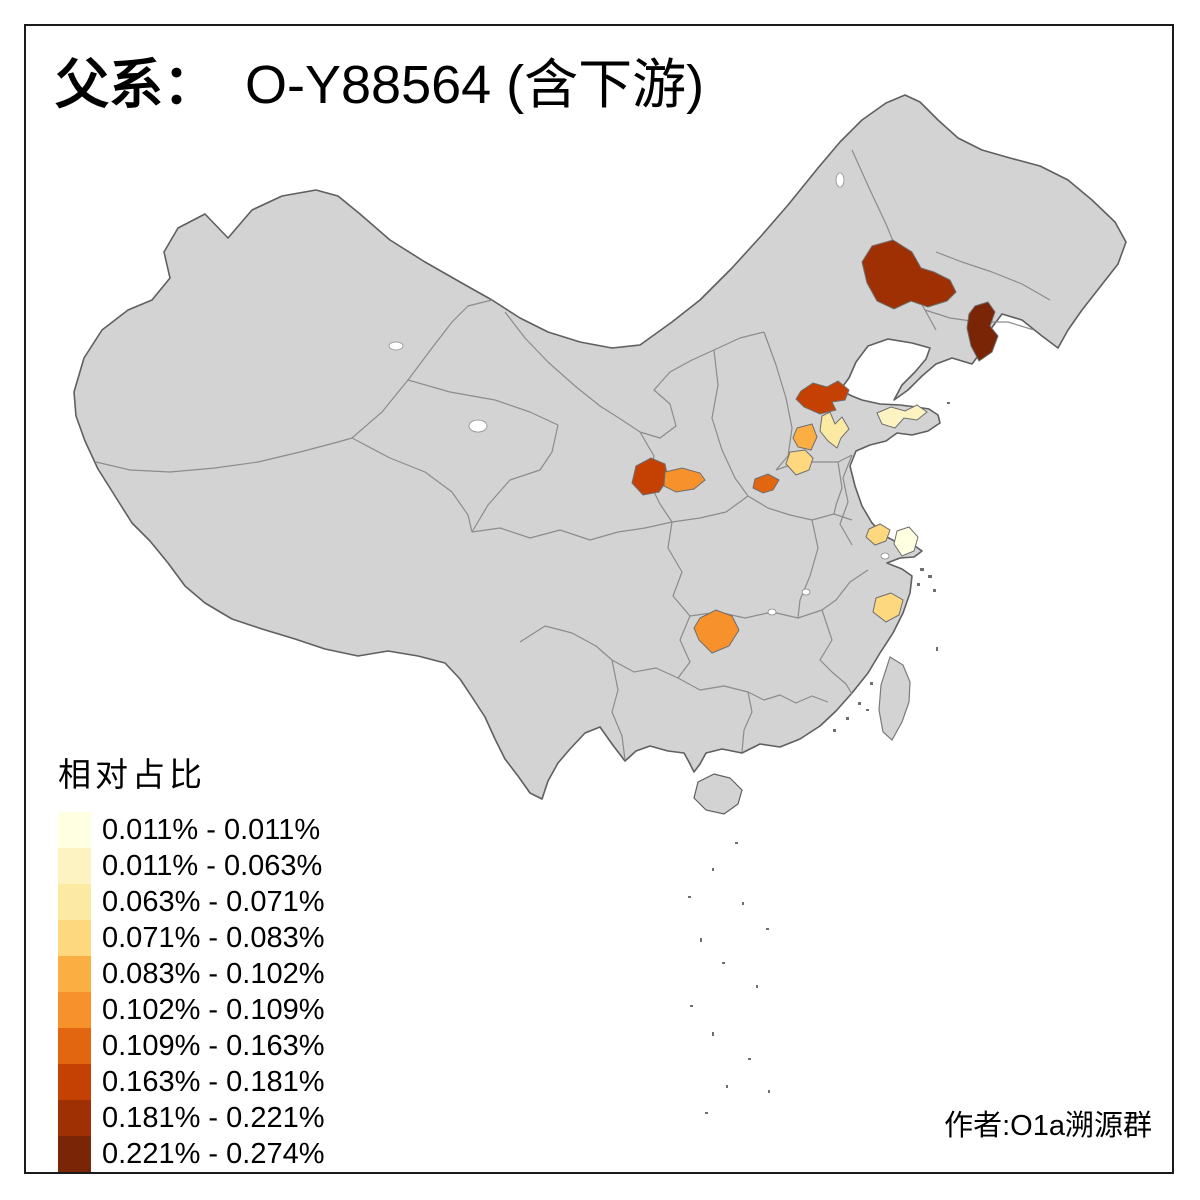  I want to click on legend-row: 0.109% - 0.163%, so click(191, 1046).